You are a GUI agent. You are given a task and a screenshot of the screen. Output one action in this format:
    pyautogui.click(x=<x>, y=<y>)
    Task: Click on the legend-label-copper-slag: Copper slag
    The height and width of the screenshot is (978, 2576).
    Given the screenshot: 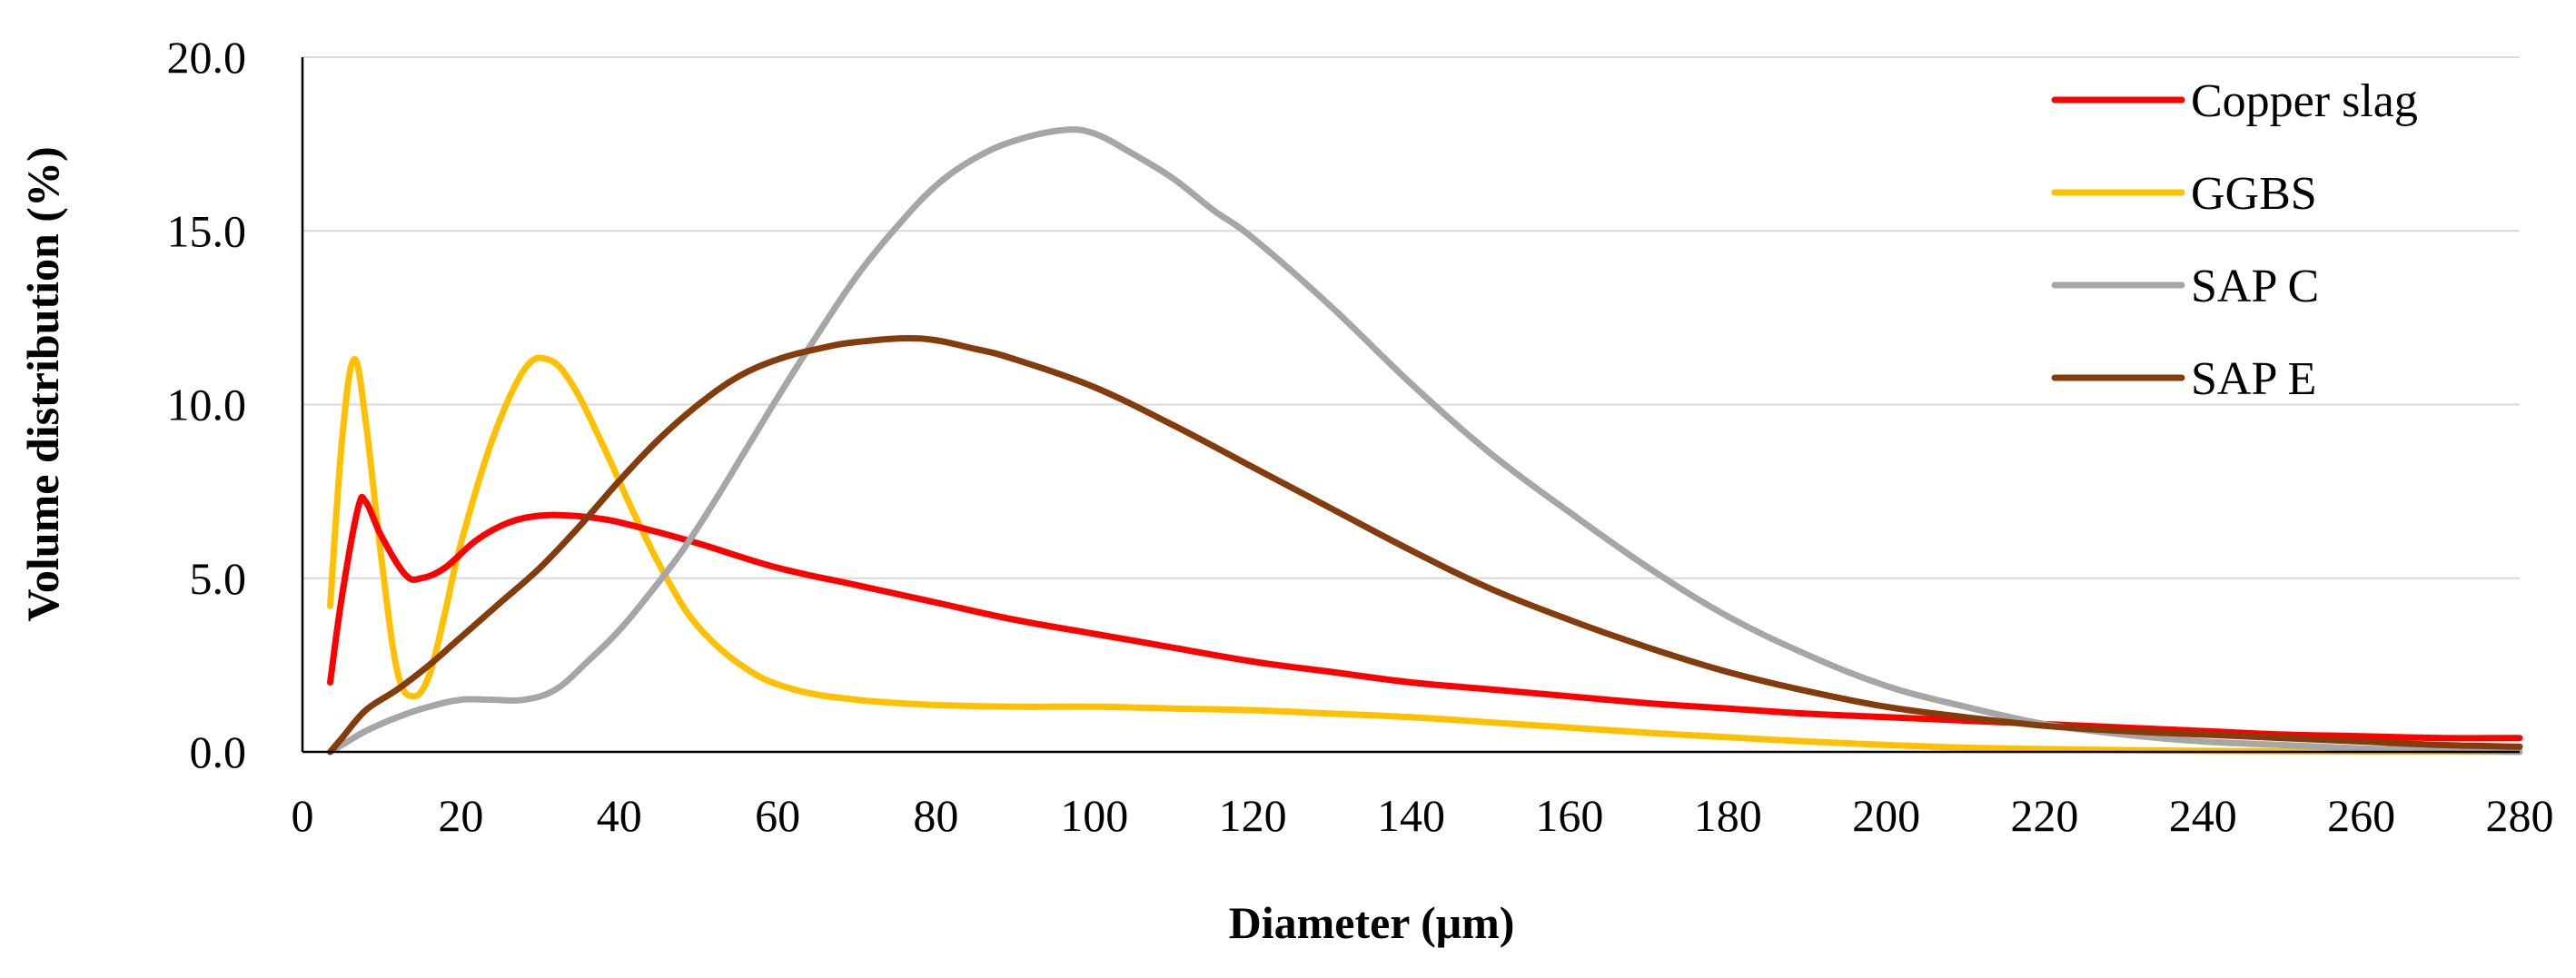 What is the action you would take?
    pyautogui.click(x=2304, y=101)
    